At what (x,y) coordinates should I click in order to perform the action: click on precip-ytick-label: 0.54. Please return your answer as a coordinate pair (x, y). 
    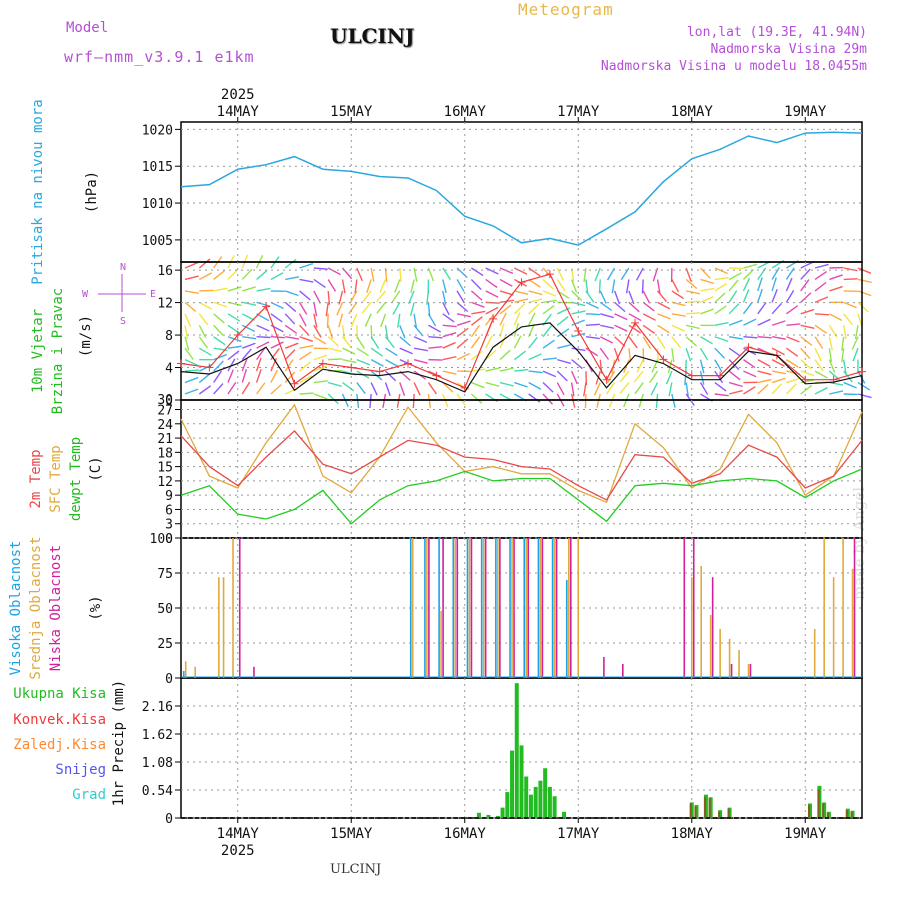
    Looking at the image, I should click on (157, 791).